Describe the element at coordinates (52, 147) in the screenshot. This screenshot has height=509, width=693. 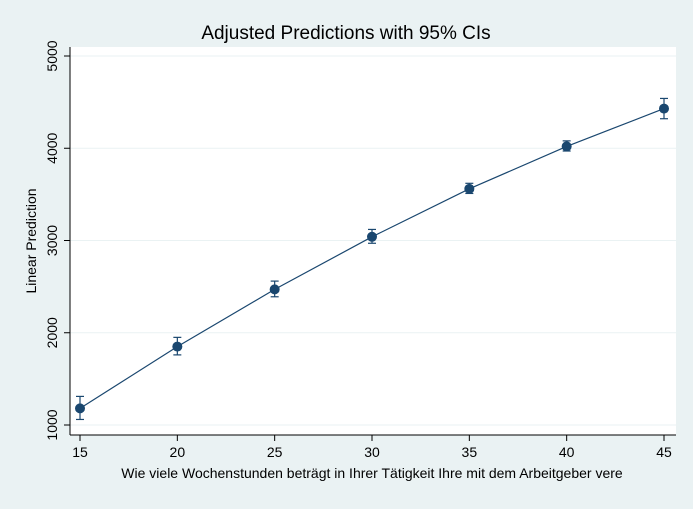
I see `y-tick-label: 4000` at that location.